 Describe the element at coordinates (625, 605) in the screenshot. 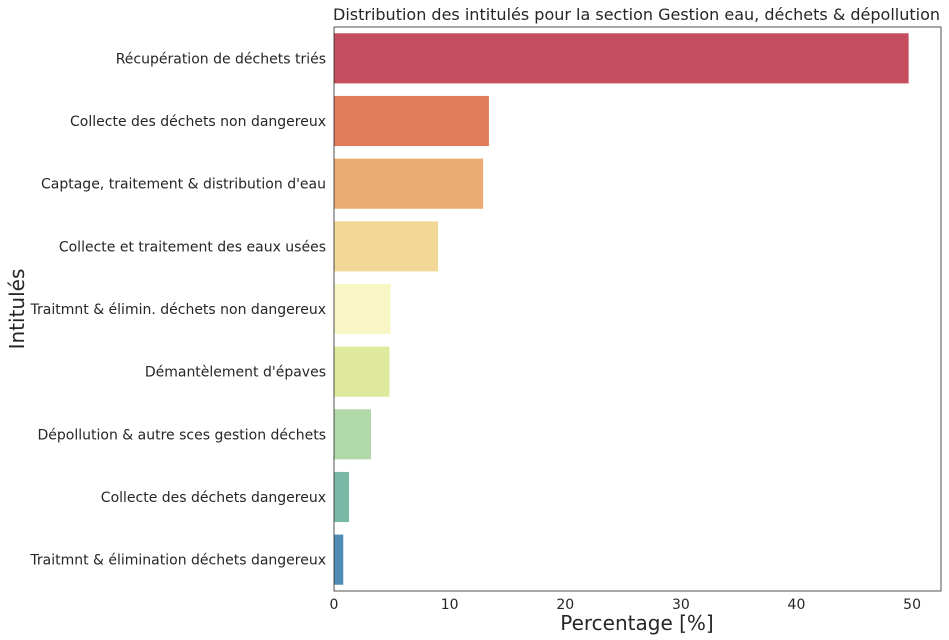

I see `x-ticks: 0 10 20 30 40 50` at that location.